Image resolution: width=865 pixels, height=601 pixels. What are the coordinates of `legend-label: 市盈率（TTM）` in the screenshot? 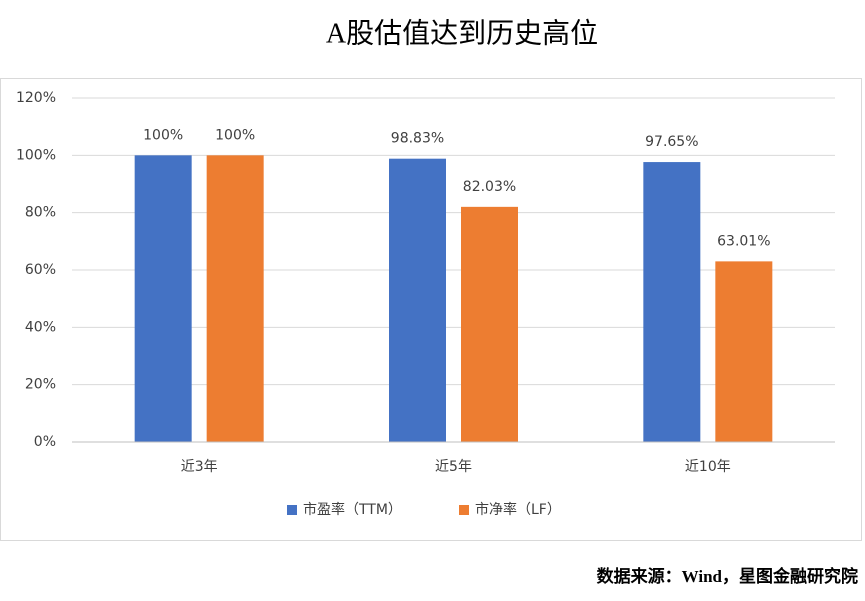 It's located at (352, 509).